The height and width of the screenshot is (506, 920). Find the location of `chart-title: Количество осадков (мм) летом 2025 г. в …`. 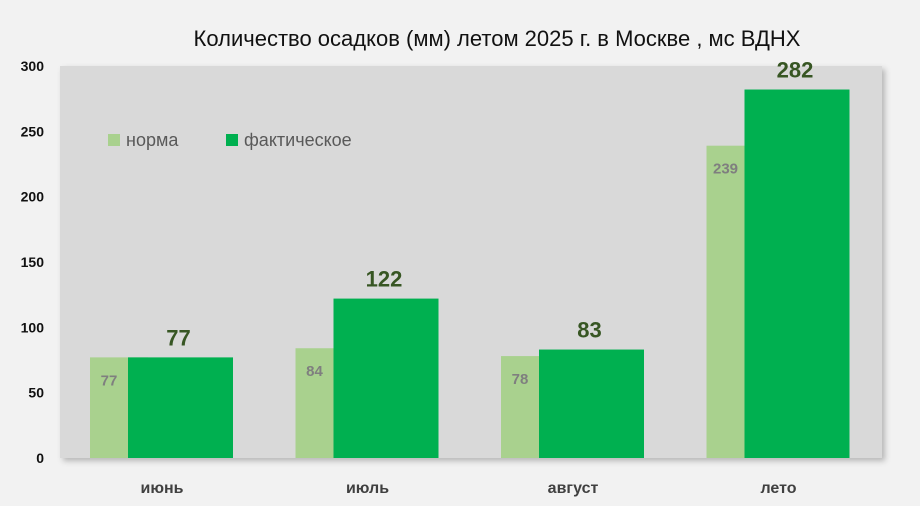

chart-title: Количество осадков (мм) летом 2025 г. в … is located at coordinates (497, 38).